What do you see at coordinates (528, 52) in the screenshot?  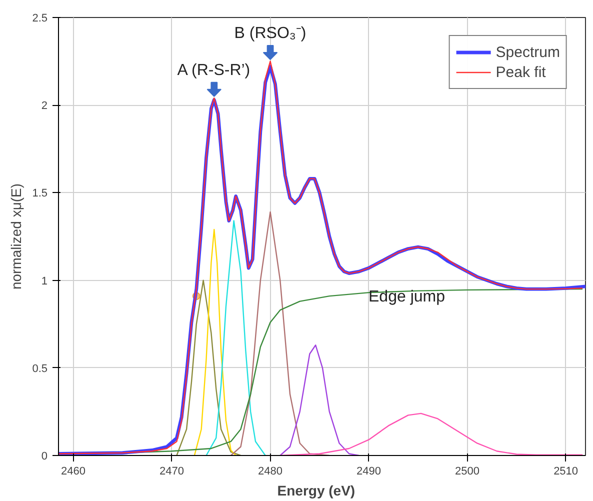 I see `legend-label: Spectrum` at bounding box center [528, 52].